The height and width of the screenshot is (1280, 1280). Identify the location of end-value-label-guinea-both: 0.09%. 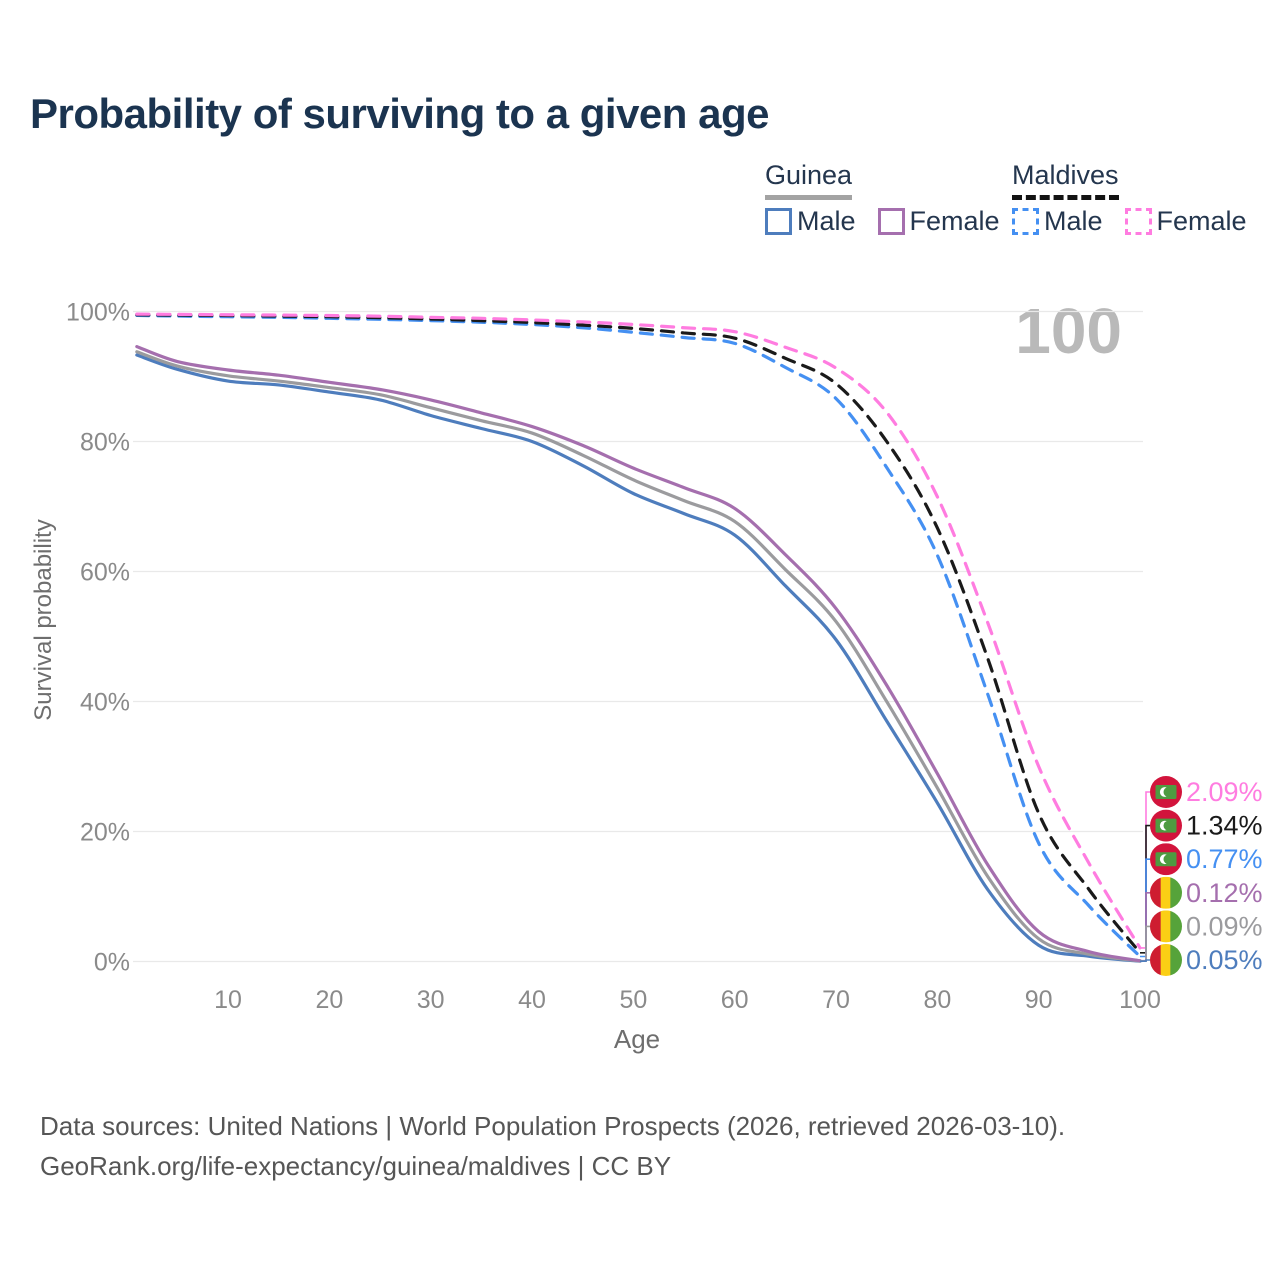
(1224, 926).